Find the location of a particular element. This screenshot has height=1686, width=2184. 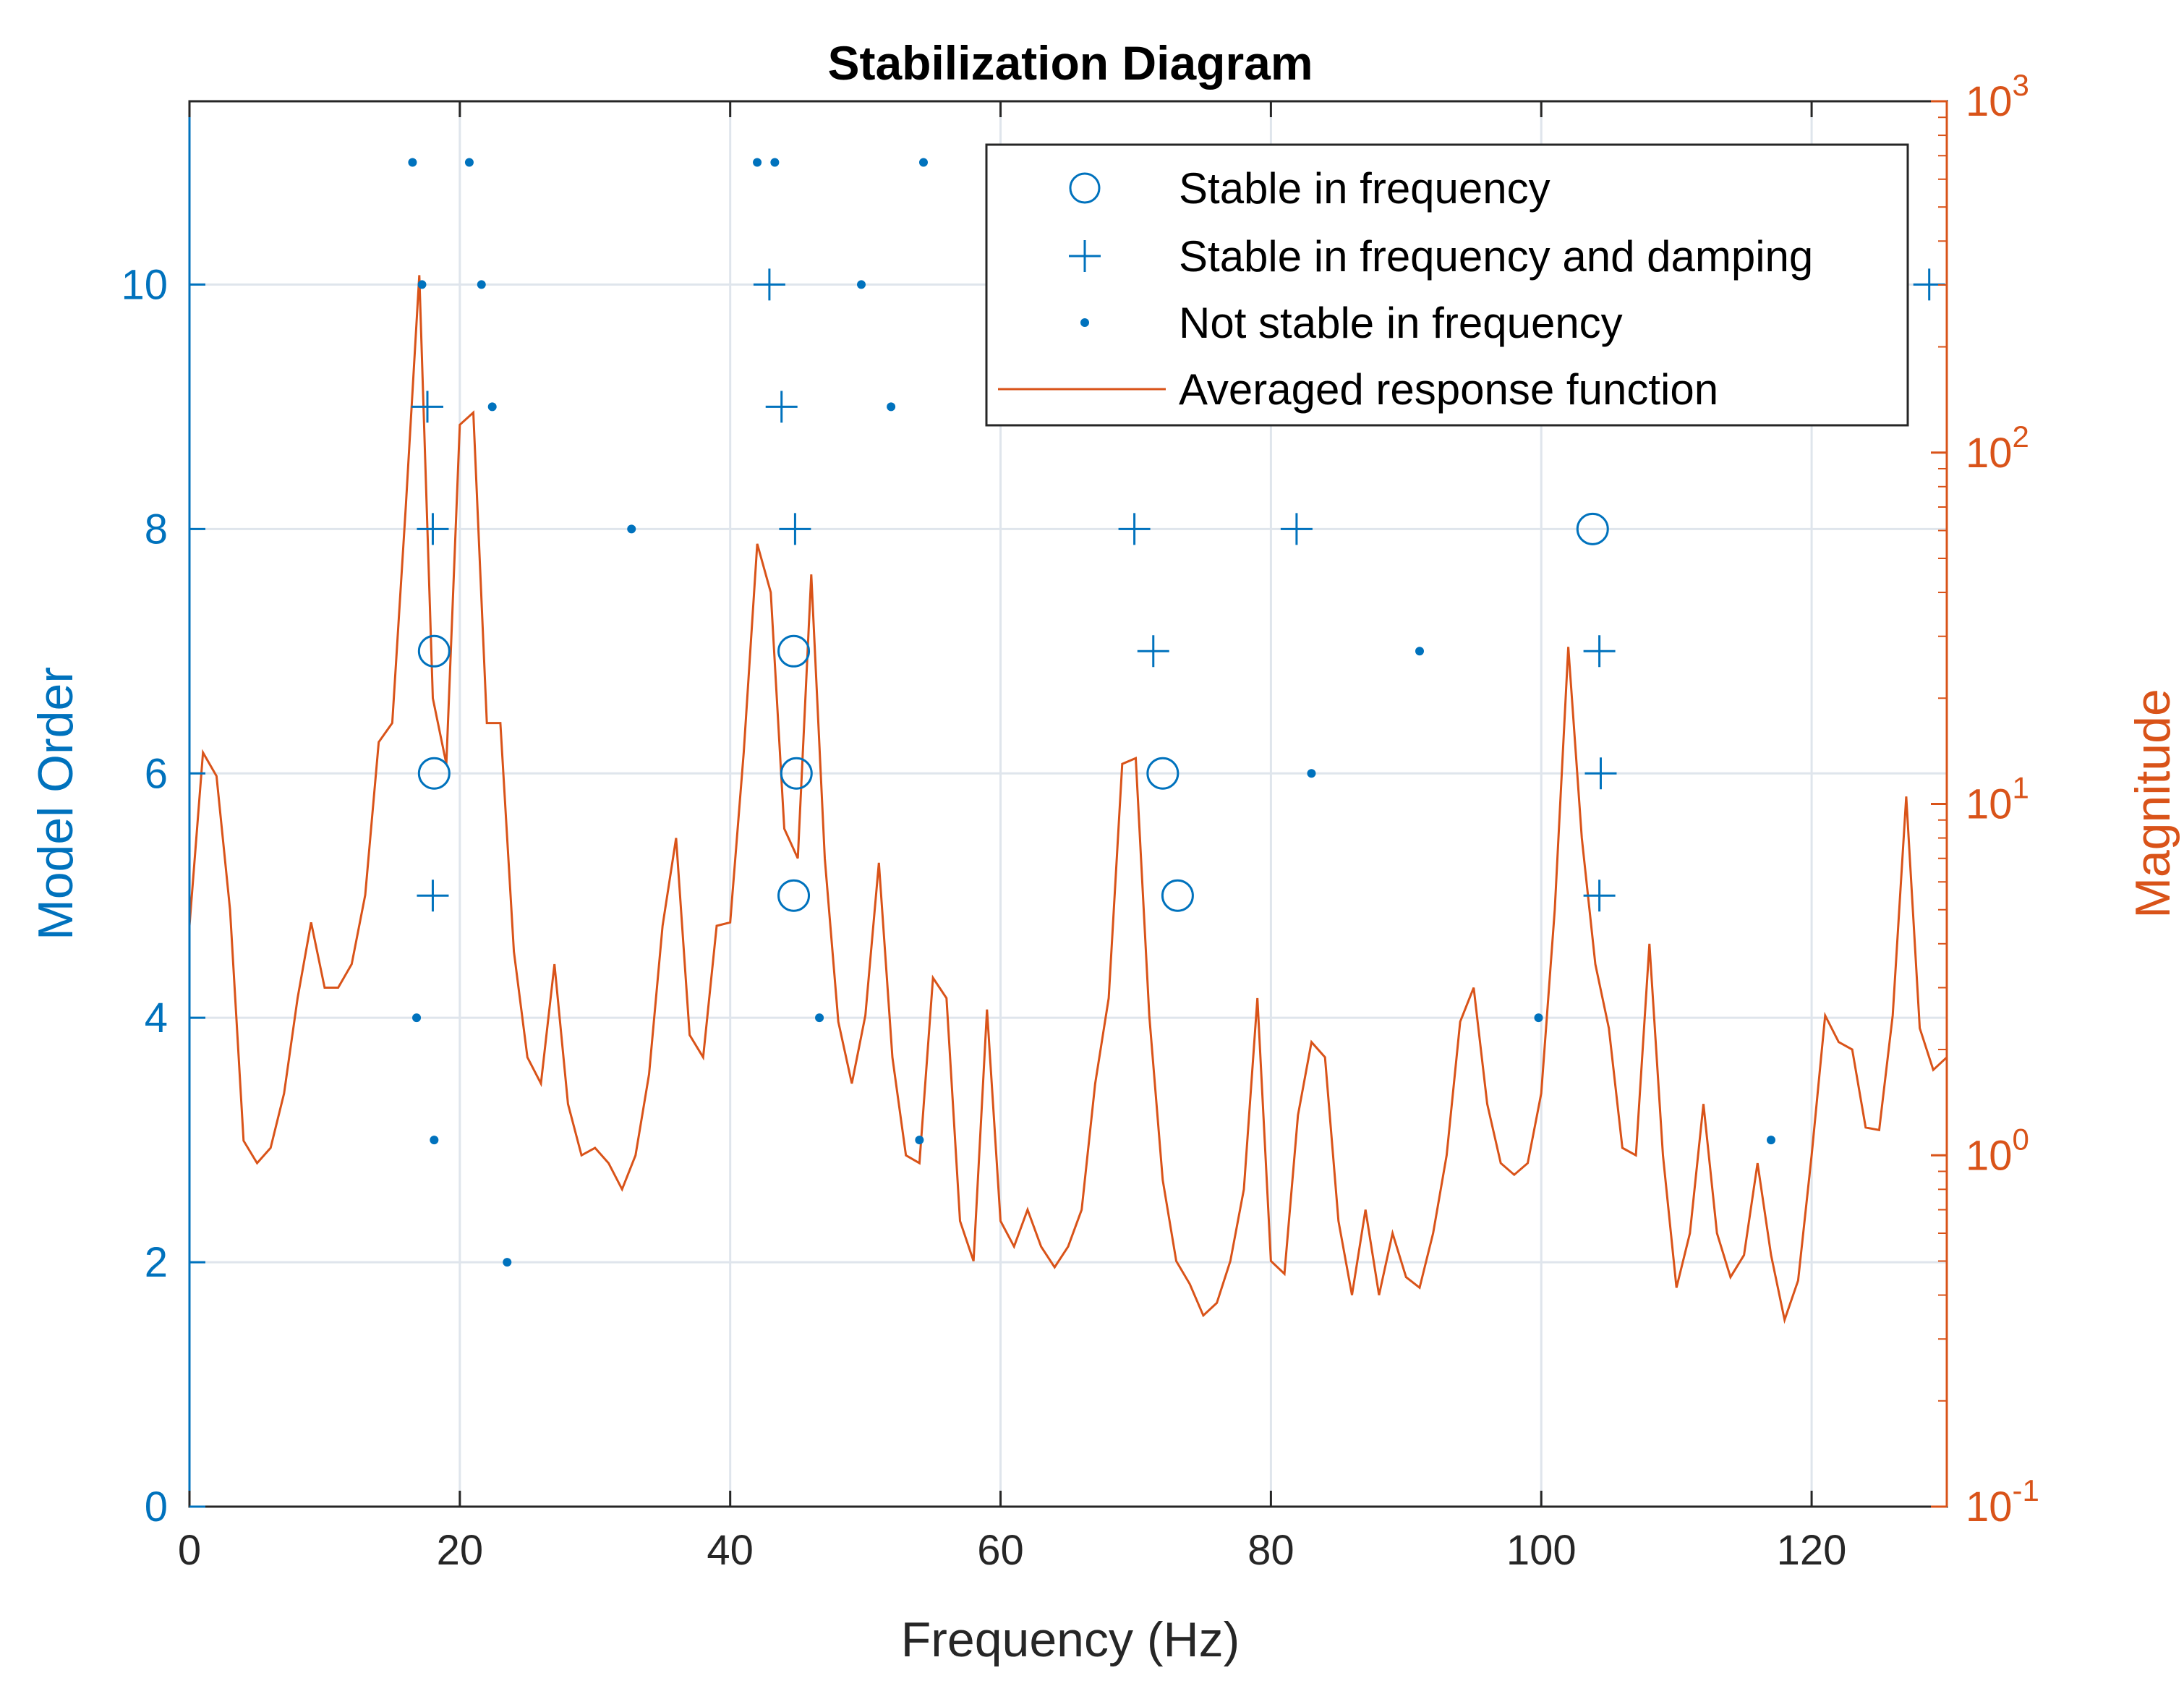

x-tick-label: 100 is located at coordinates (1541, 1551).